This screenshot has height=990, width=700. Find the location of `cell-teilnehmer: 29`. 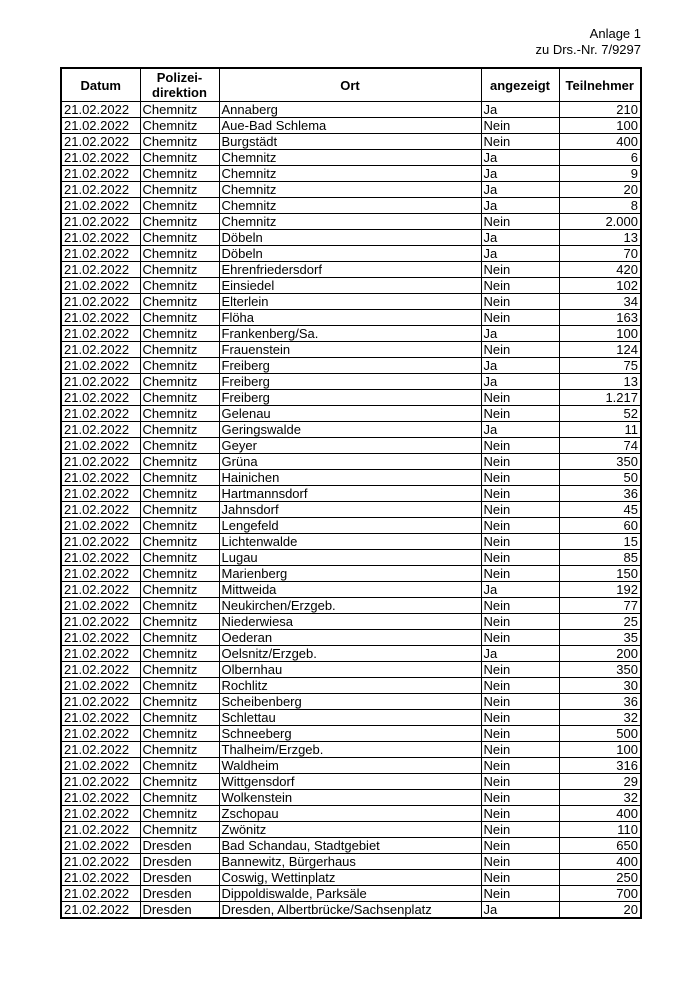

cell-teilnehmer: 29 is located at coordinates (600, 781).